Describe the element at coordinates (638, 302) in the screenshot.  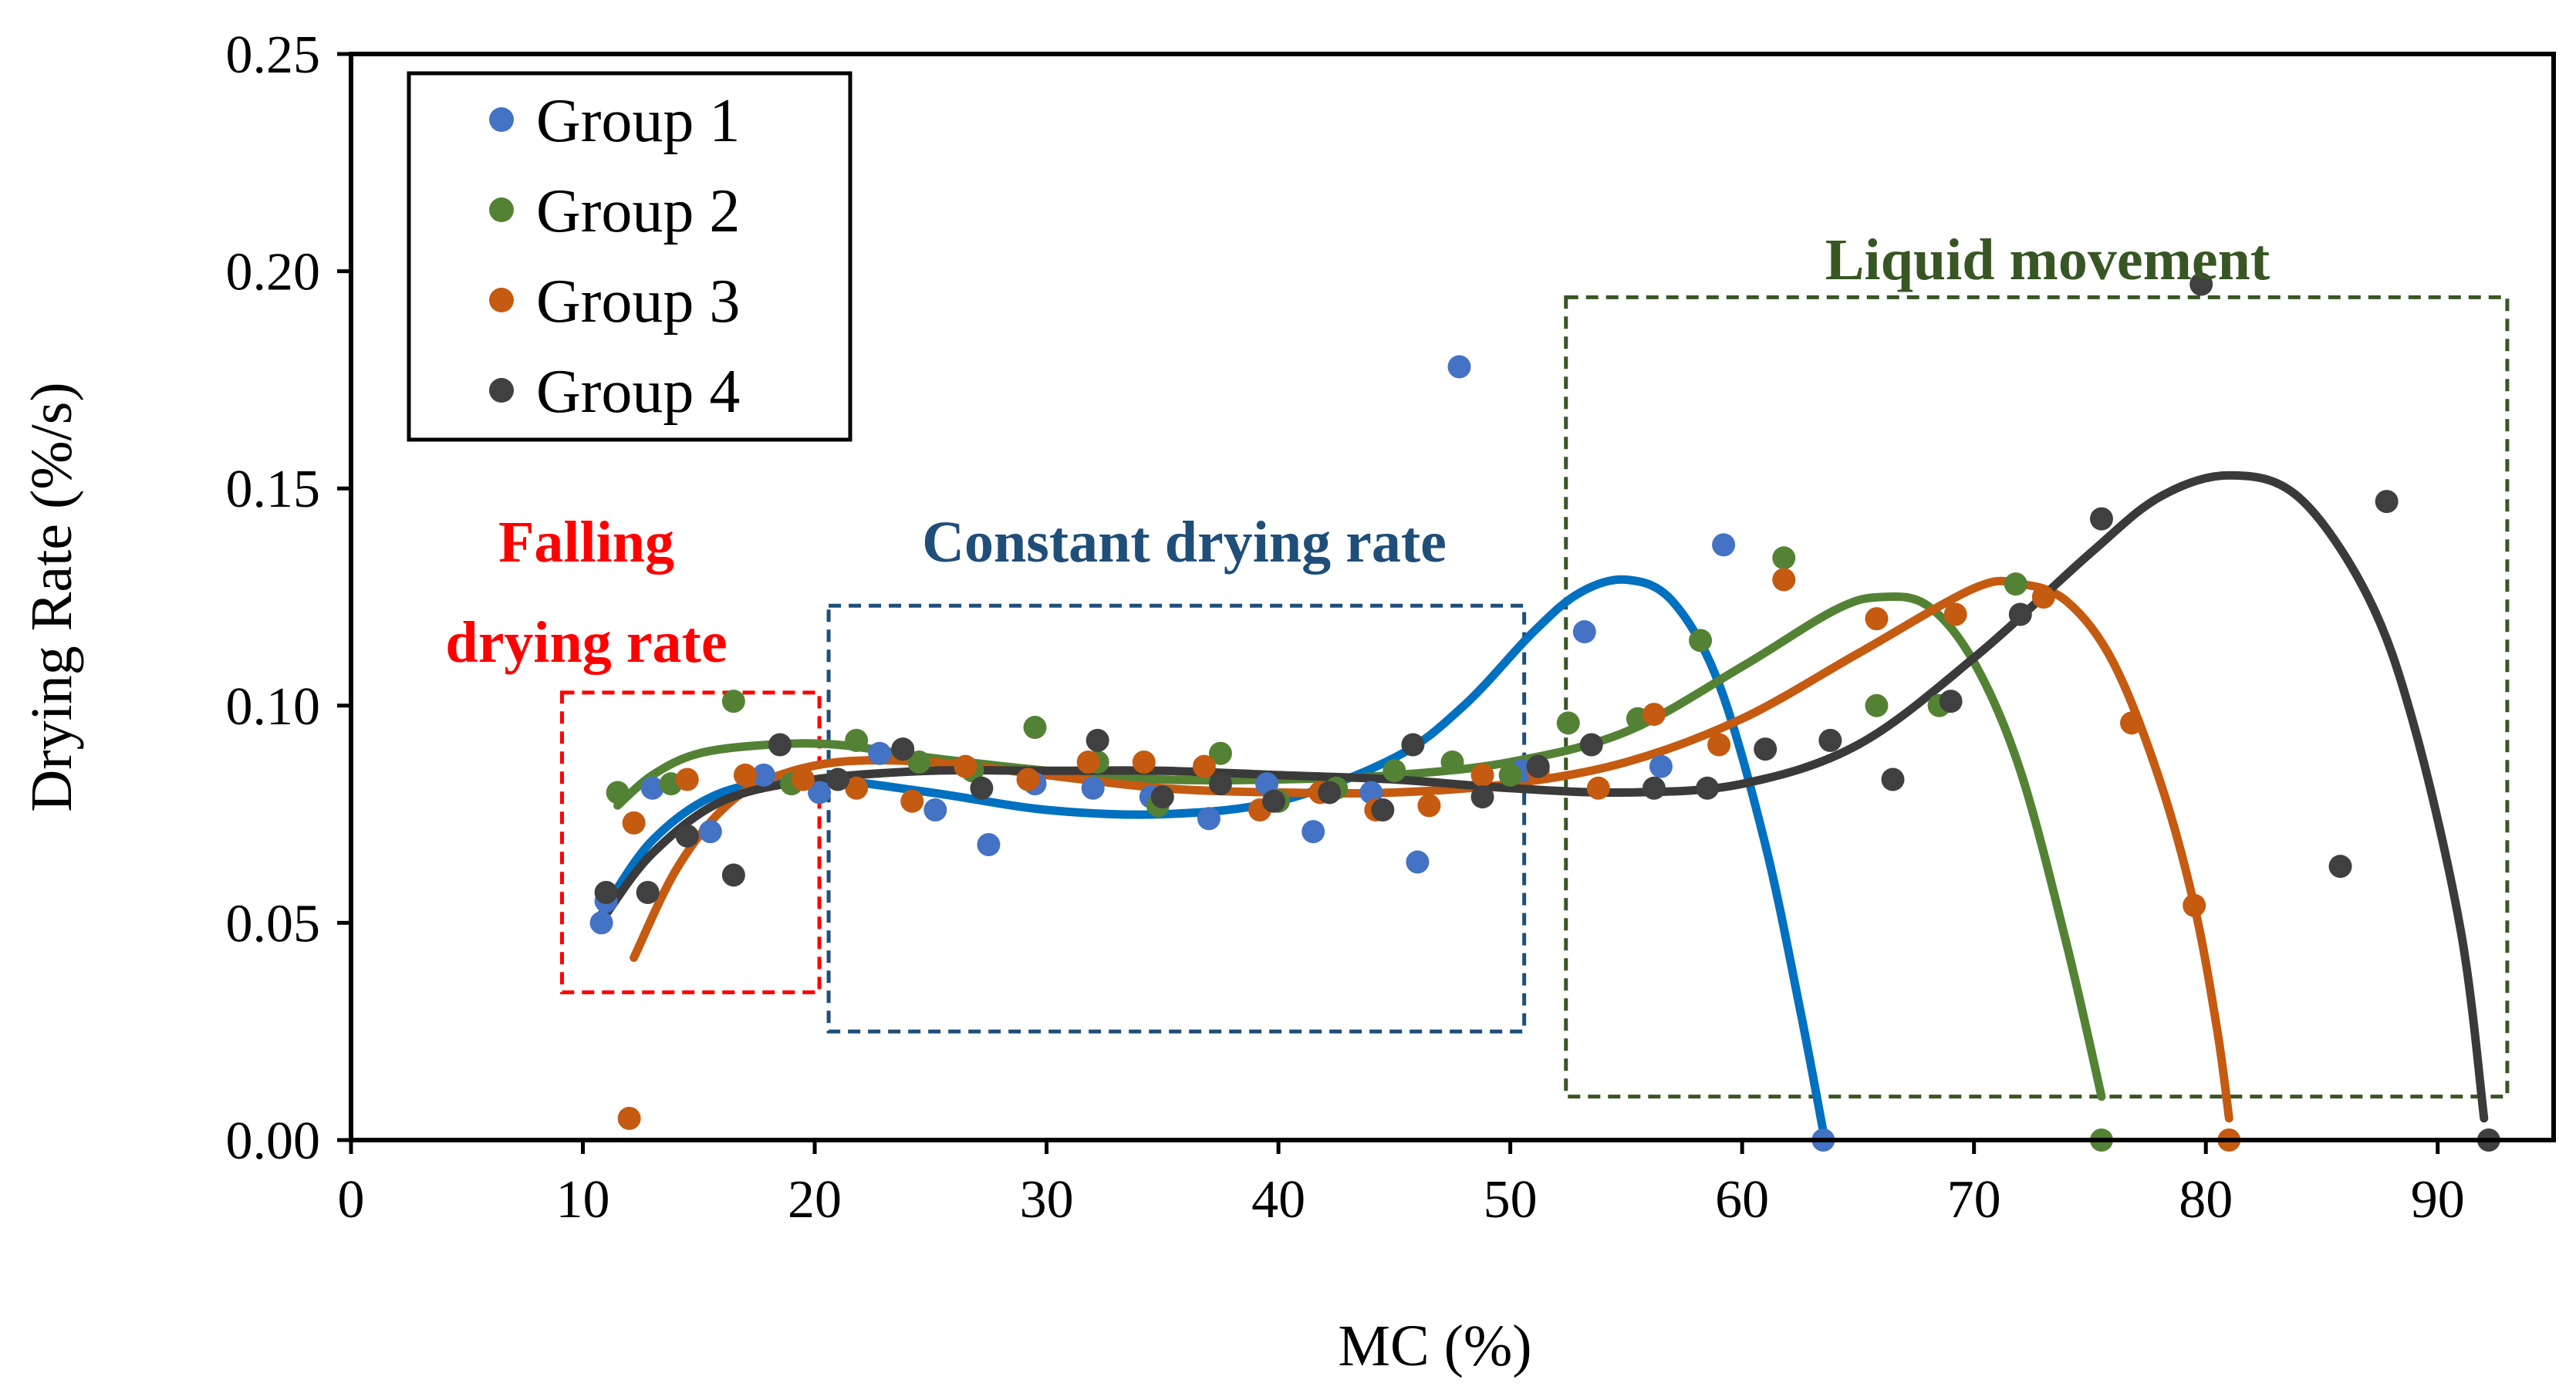
I see `legend-label-group-3: Group 3` at that location.